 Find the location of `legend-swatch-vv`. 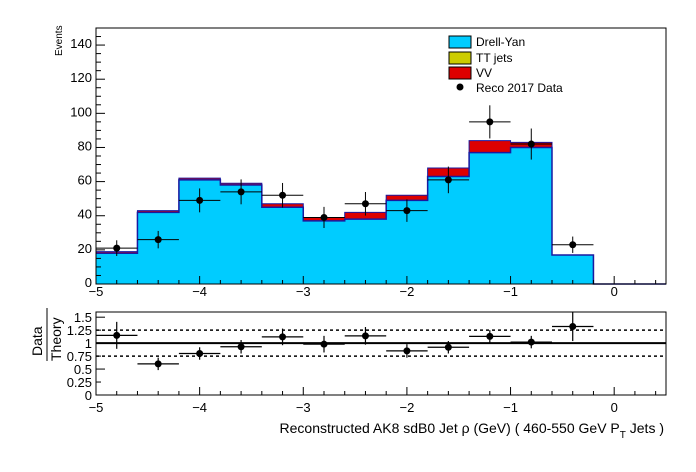

legend-swatch-vv is located at coordinates (460, 73).